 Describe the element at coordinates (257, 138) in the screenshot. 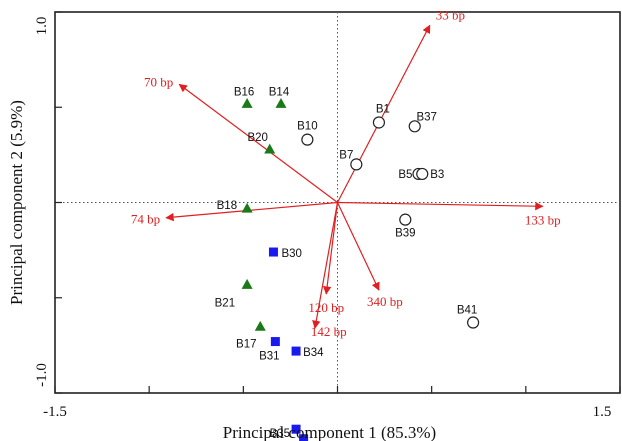

I see `point-label: B20` at that location.